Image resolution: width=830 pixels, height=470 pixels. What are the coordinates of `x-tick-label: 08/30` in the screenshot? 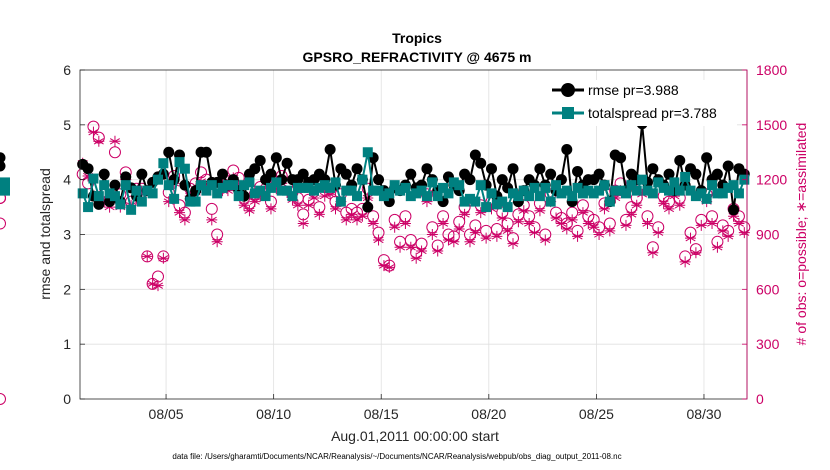 It's located at (703, 414).